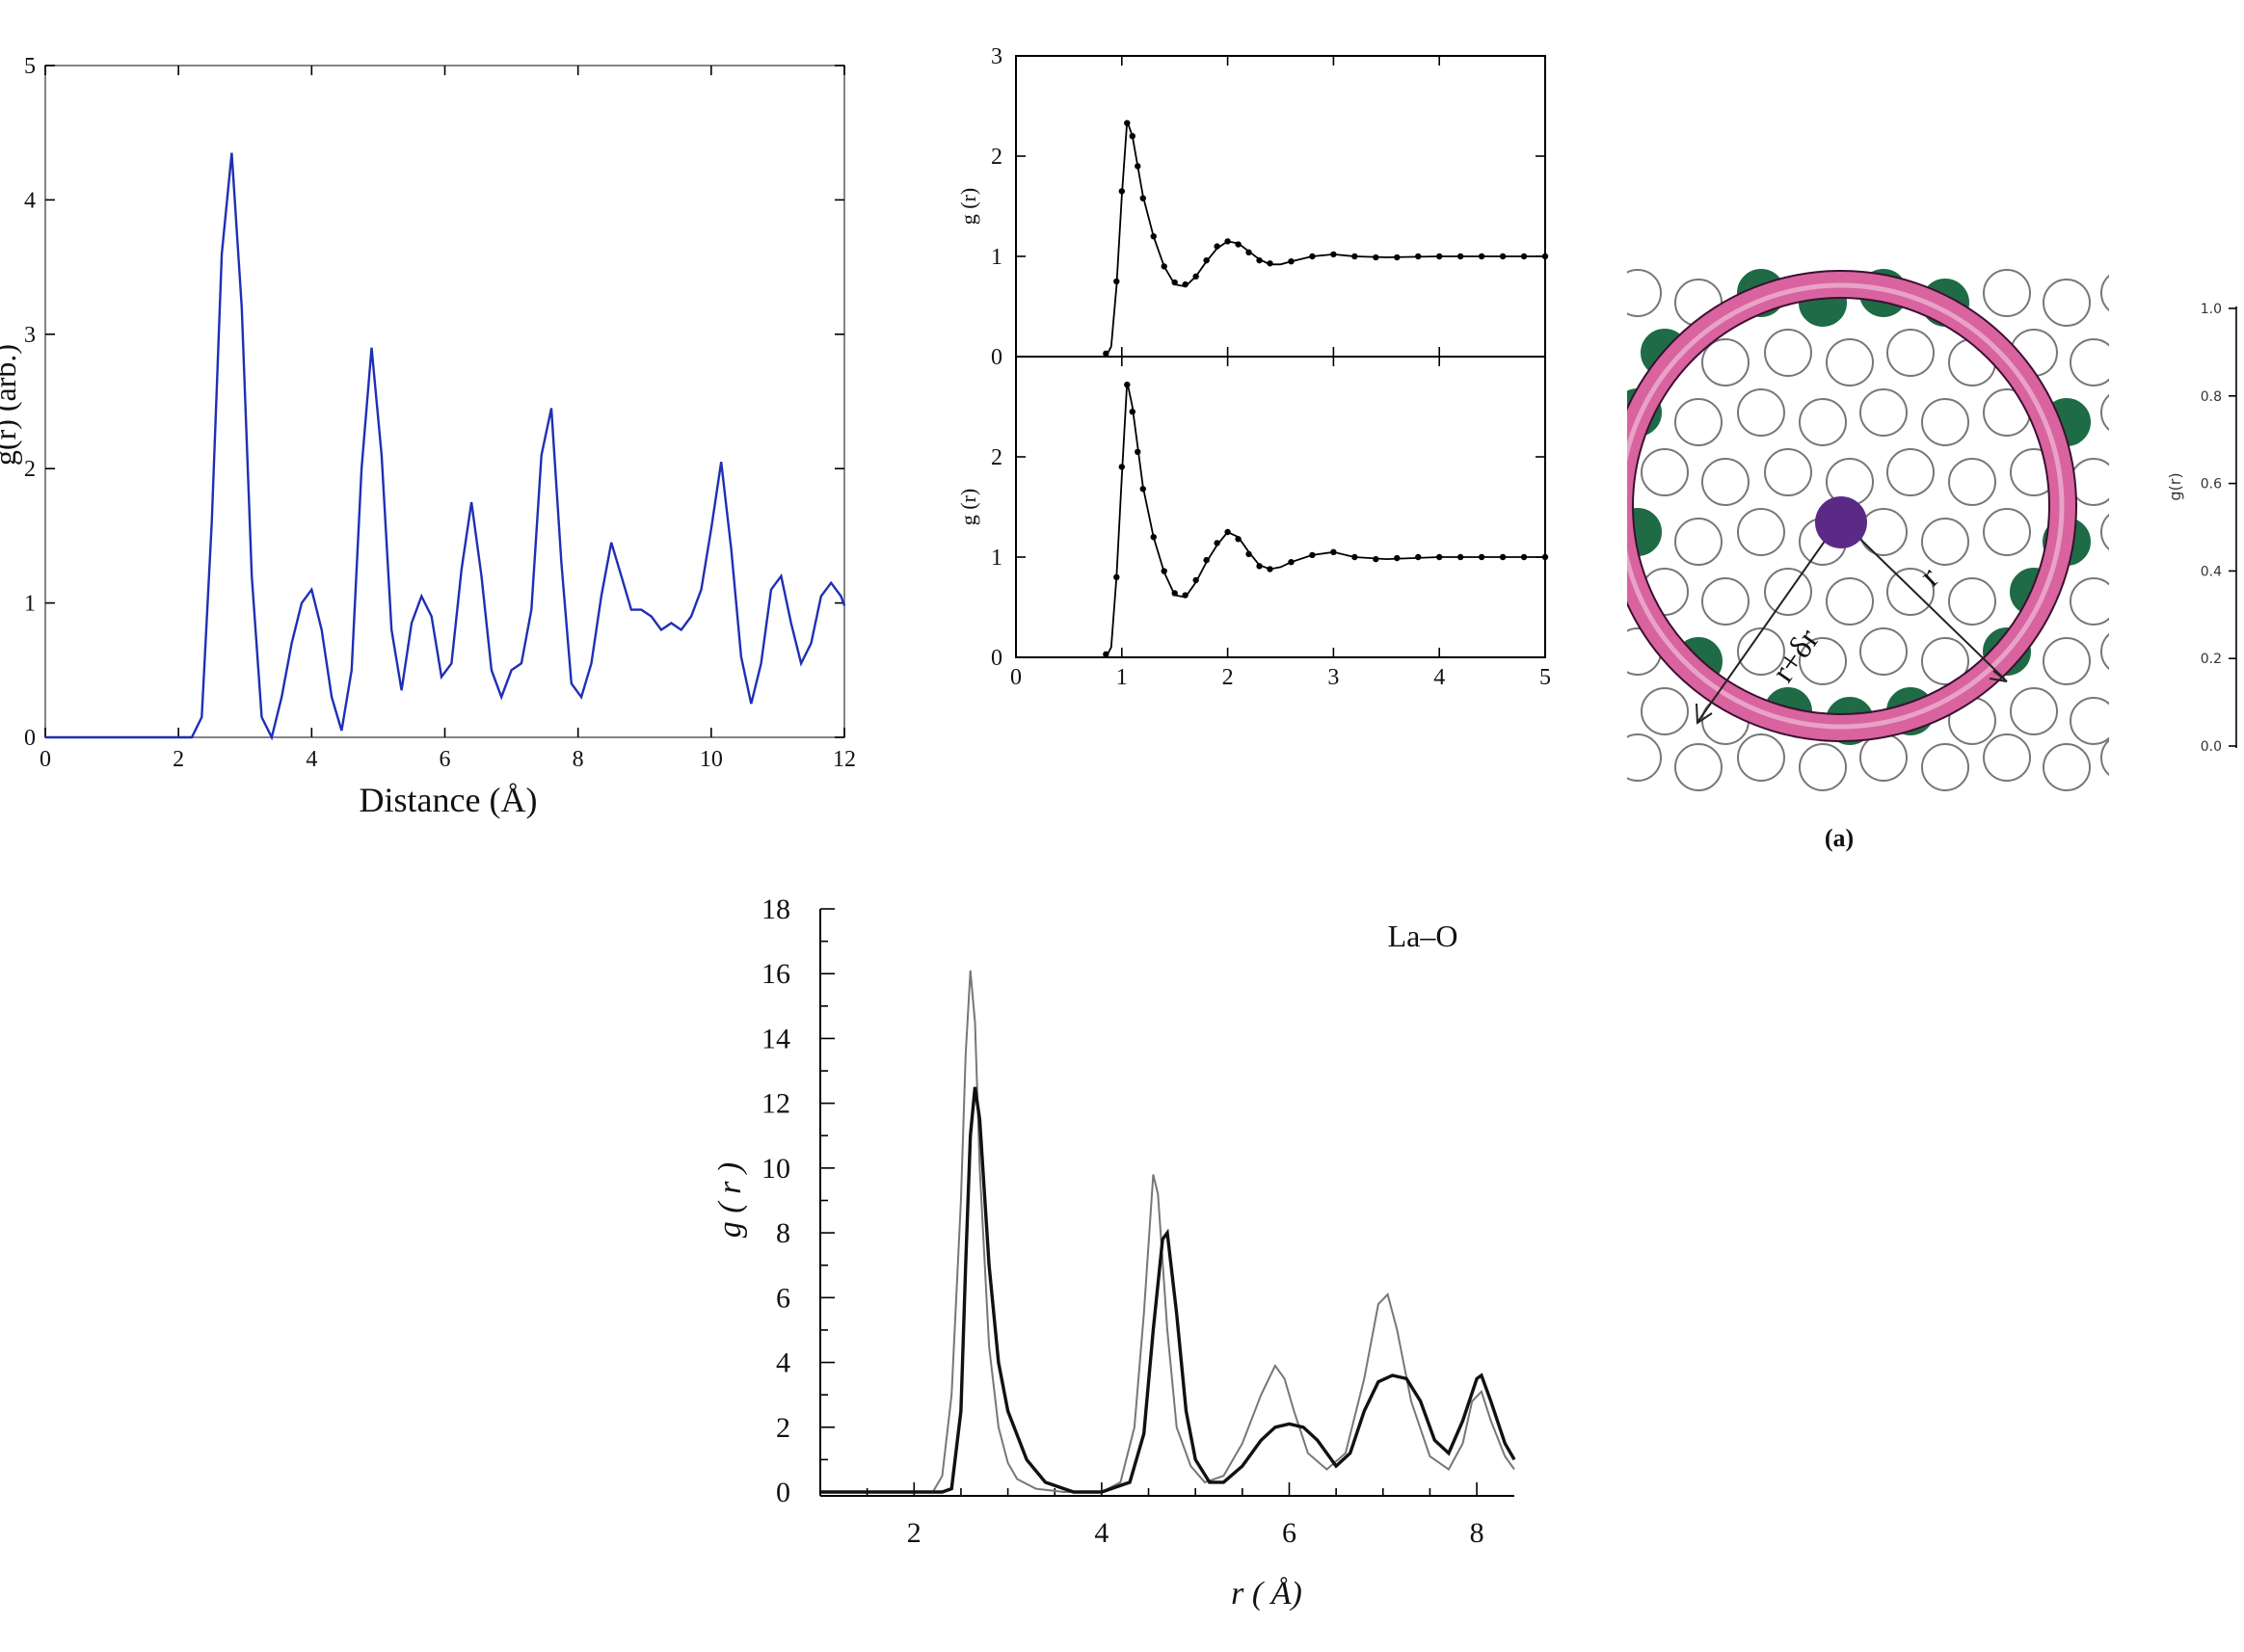  I want to click on y-tick-label: 18, so click(775, 909).